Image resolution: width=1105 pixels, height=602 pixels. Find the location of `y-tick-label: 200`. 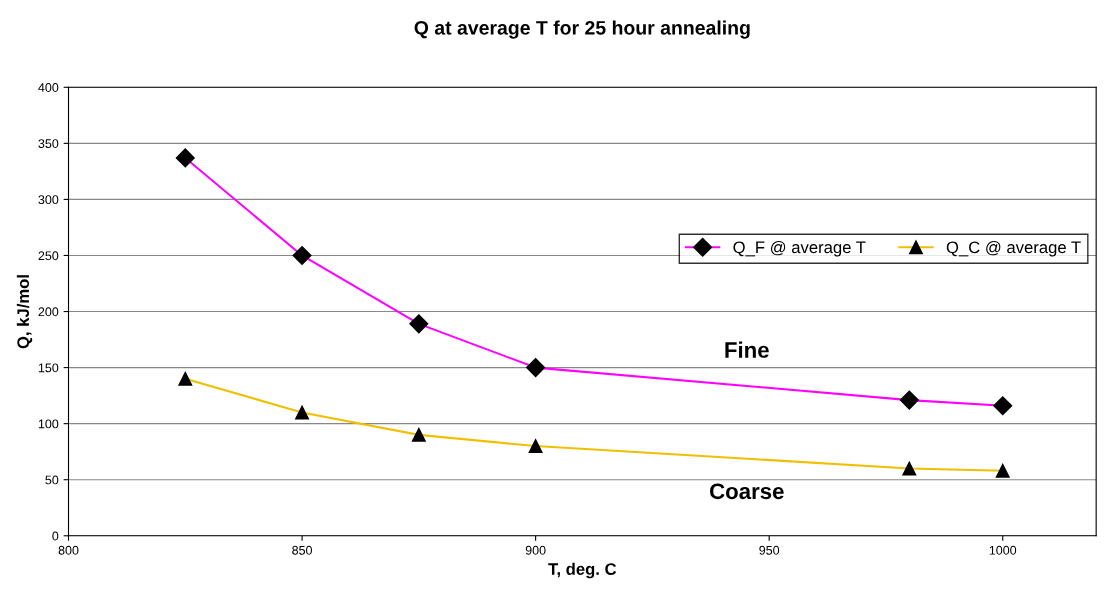

y-tick-label: 200 is located at coordinates (48, 312).